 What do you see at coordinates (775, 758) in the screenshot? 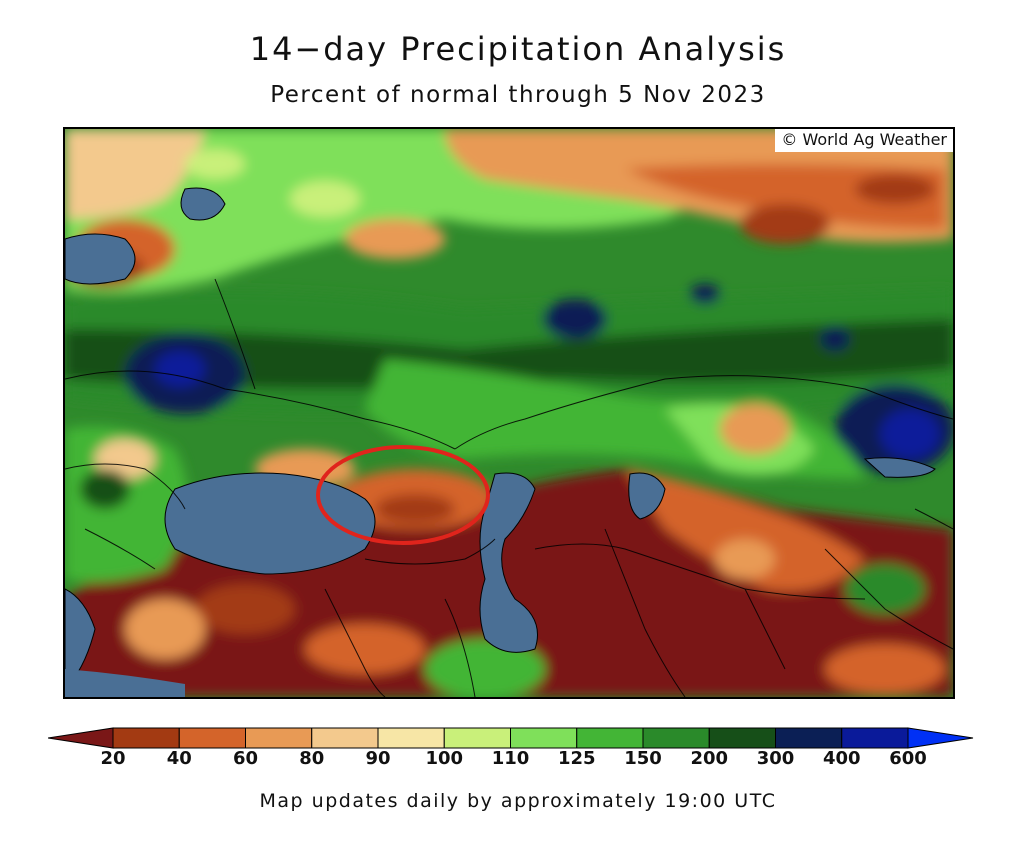
I see `colorbar-tick-label: 300` at bounding box center [775, 758].